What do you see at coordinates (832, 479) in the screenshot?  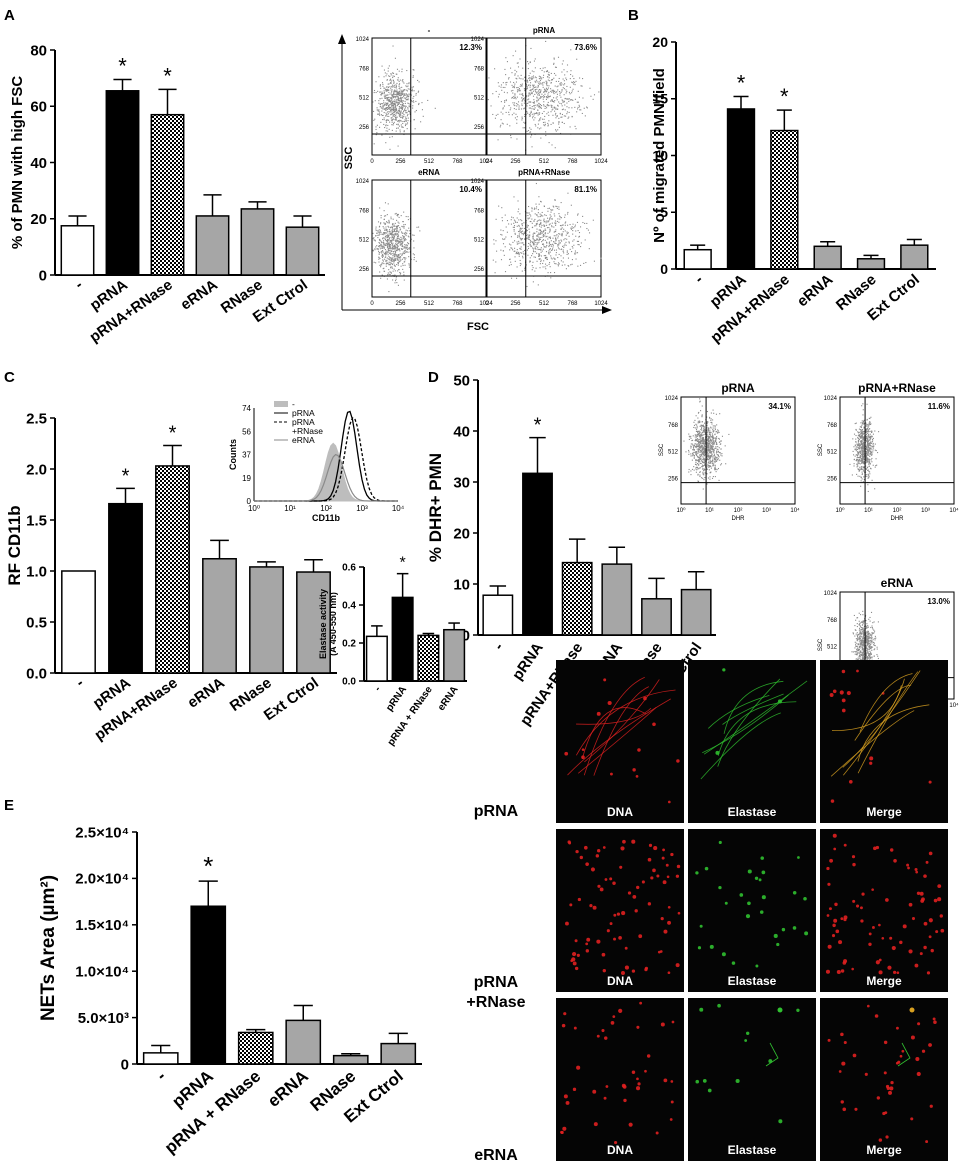 I see `flow-y-tick-label: 256` at bounding box center [832, 479].